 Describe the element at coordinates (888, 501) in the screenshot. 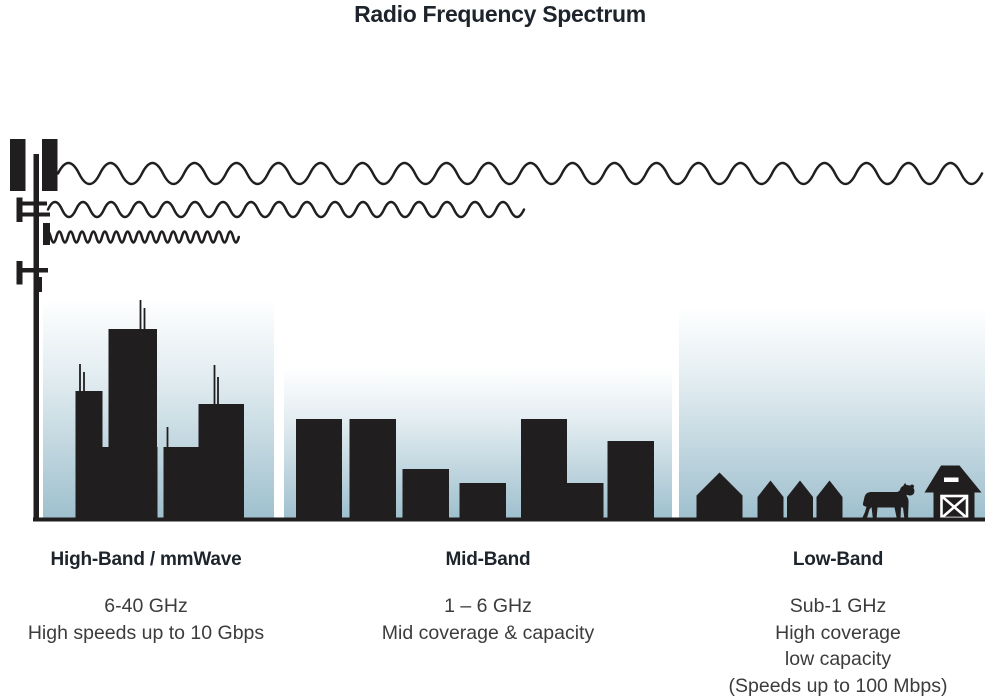

I see `cow-icon` at that location.